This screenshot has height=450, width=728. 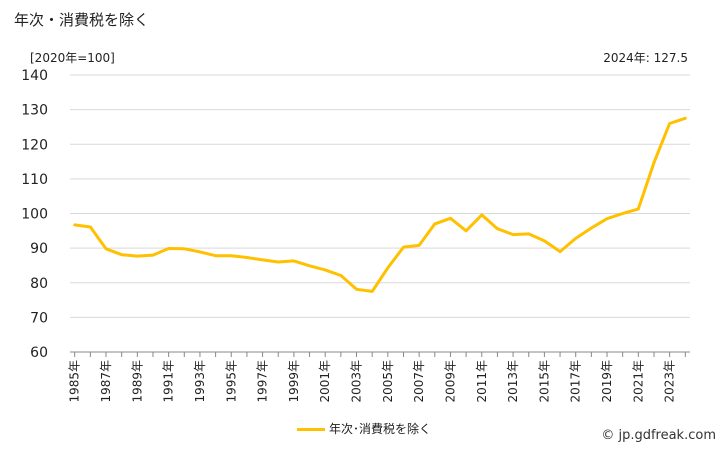 I want to click on x-tick-label: 1991年, so click(x=169, y=381).